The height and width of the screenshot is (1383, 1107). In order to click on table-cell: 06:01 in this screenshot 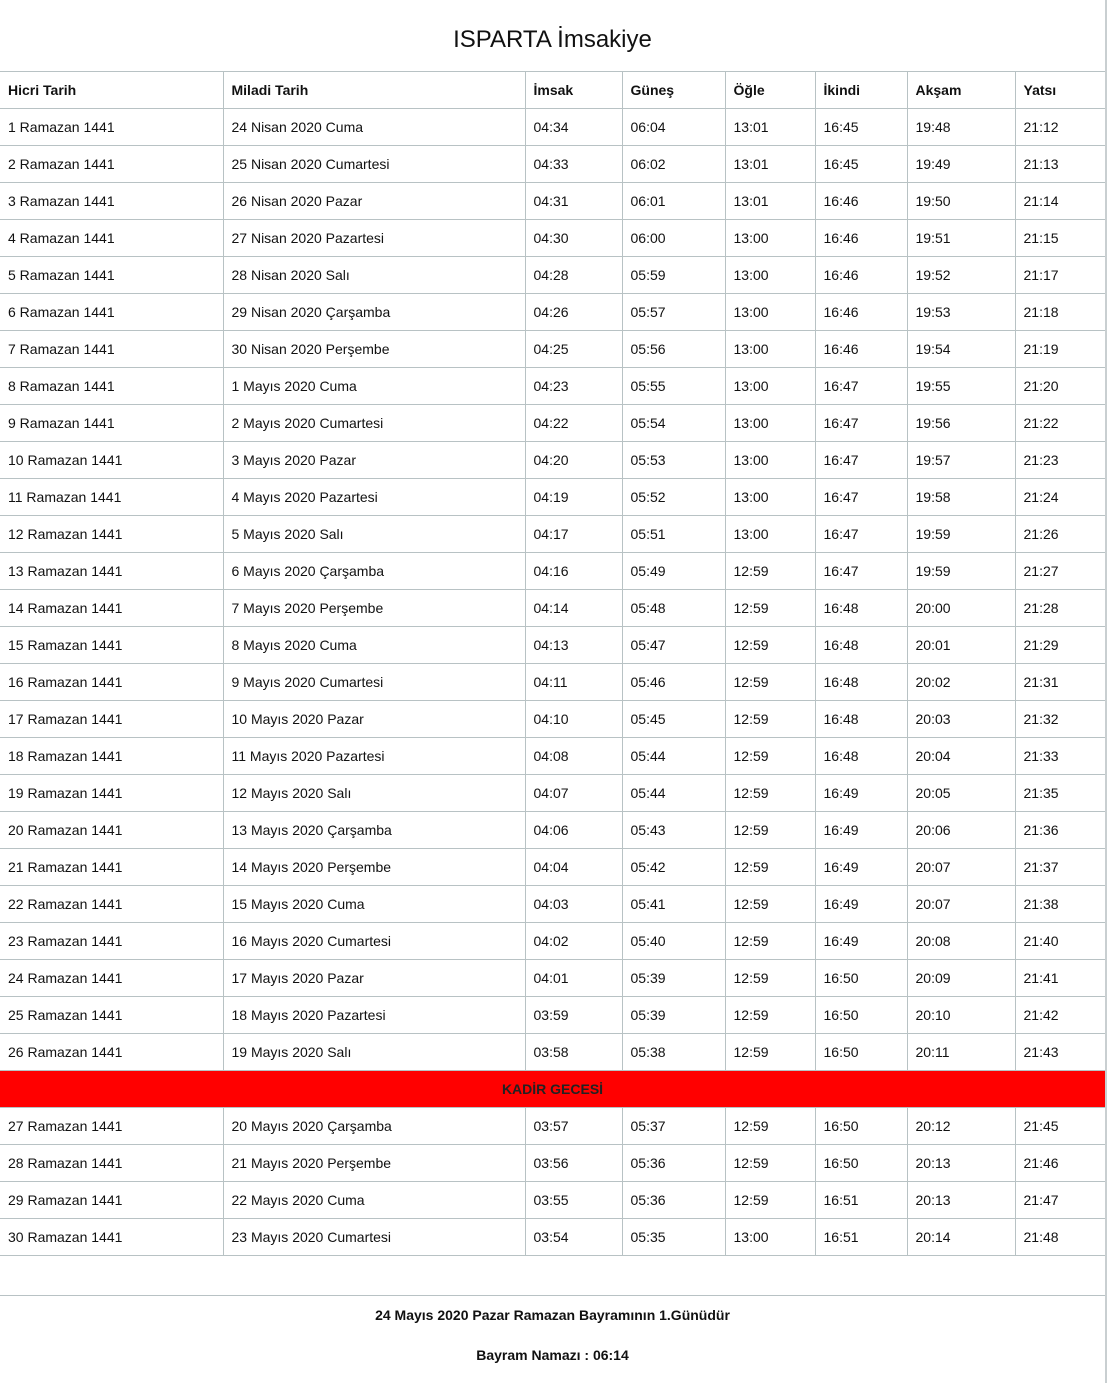, I will do `click(673, 201)`.